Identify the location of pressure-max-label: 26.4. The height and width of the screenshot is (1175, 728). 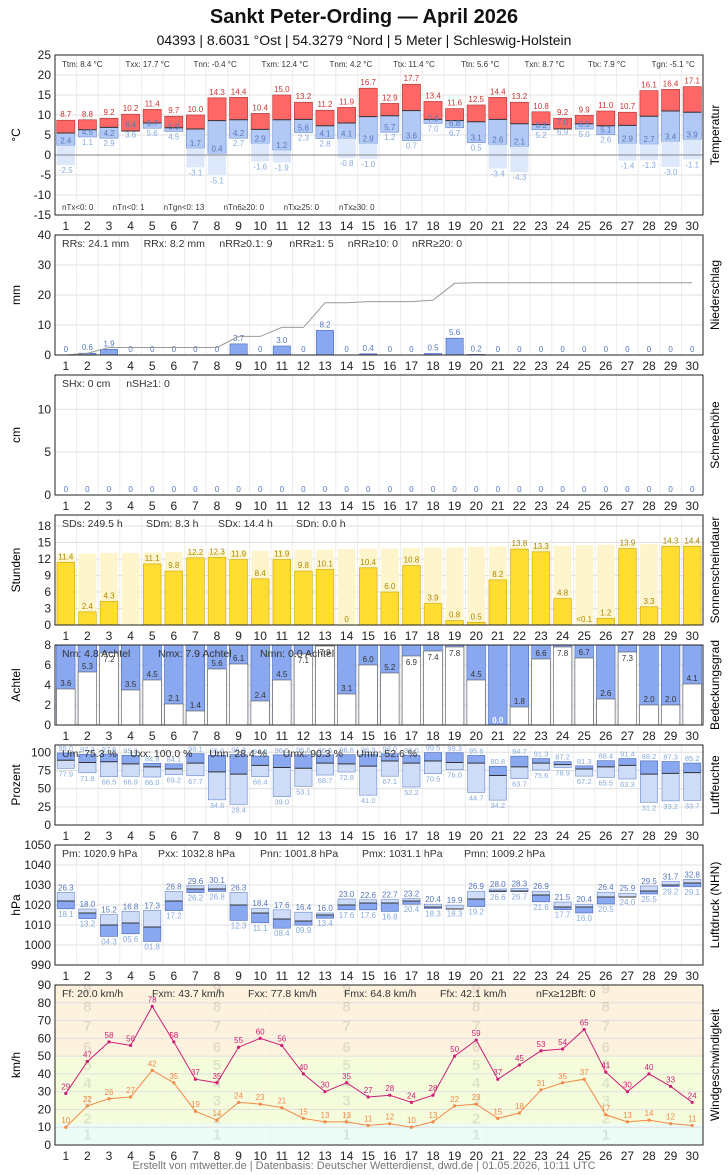
(606, 887).